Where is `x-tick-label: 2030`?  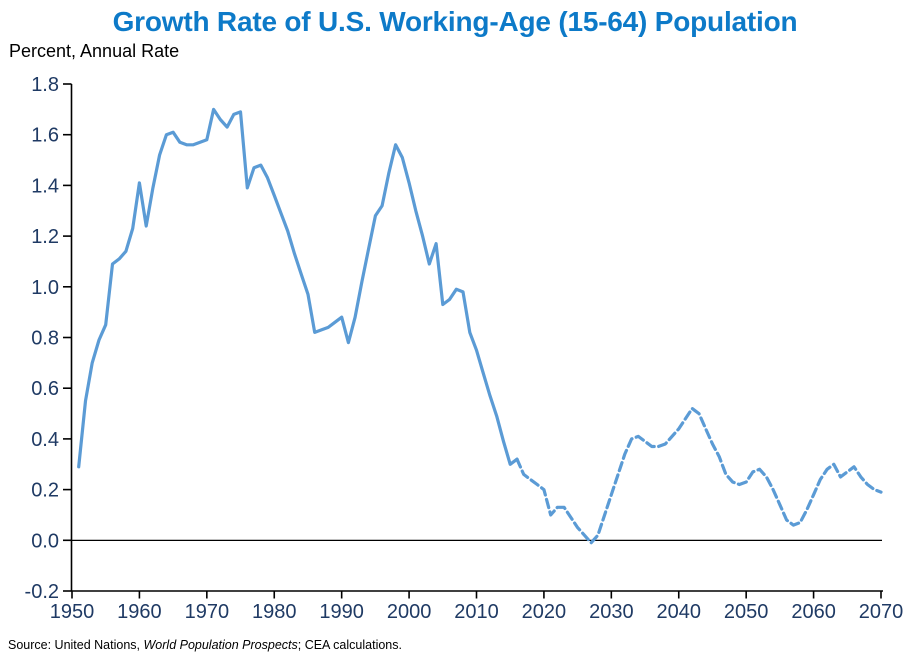 x-tick-label: 2030 is located at coordinates (611, 612).